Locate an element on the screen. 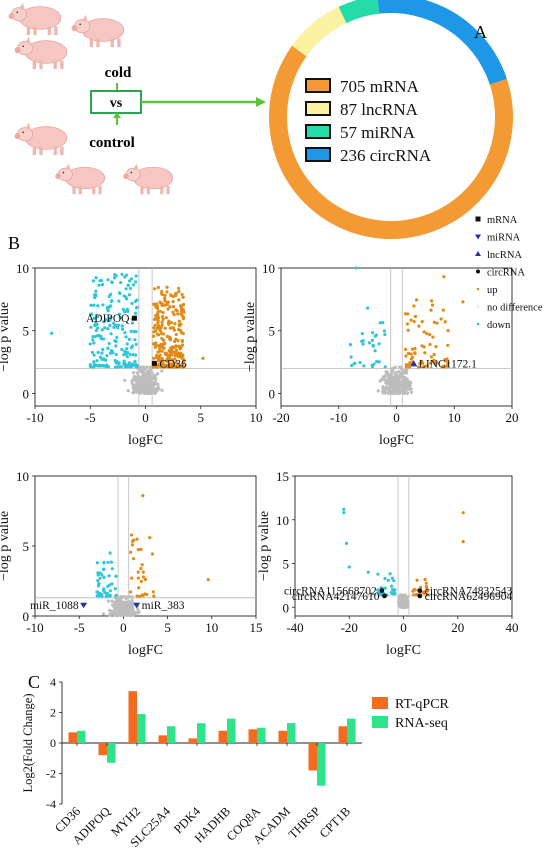  bar-rt-qpcr is located at coordinates (102, 749).